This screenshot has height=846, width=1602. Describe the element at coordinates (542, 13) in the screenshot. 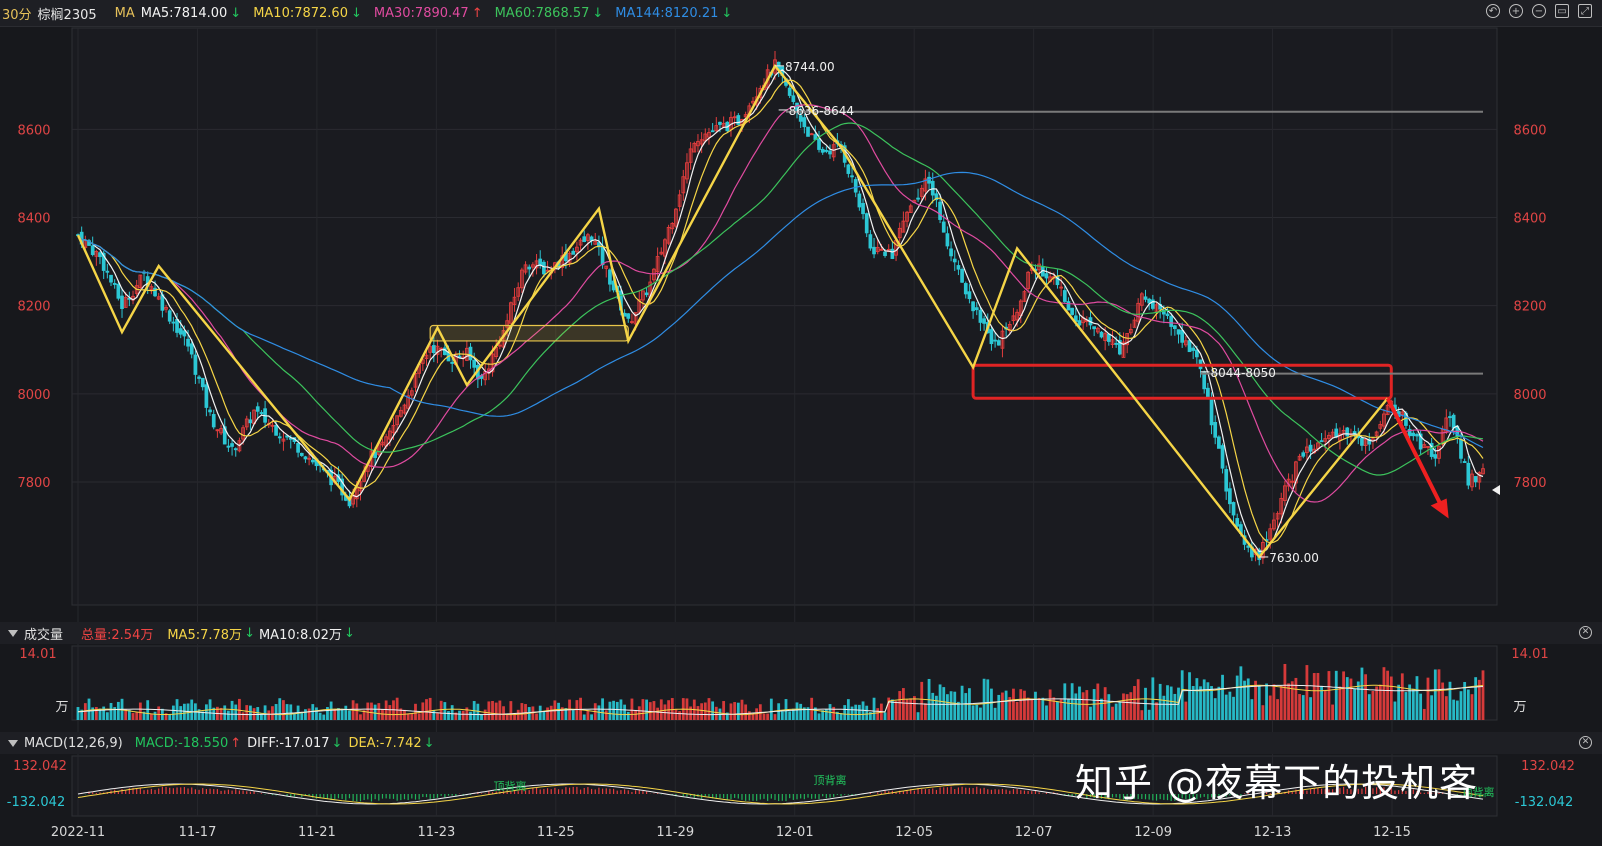

I see `ma-legend-item: MA60:7868.57` at that location.